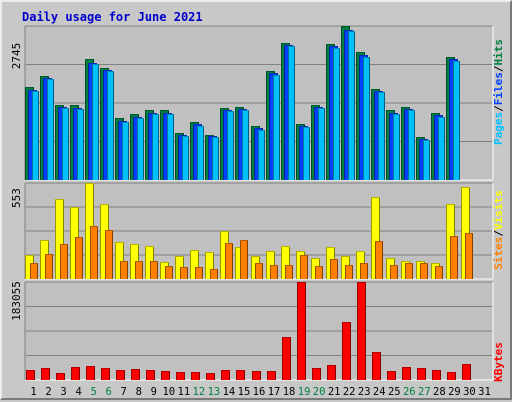 The width and height of the screenshot is (512, 402). What do you see at coordinates (214, 392) in the screenshot?
I see `x-tick-label: 13` at bounding box center [214, 392].